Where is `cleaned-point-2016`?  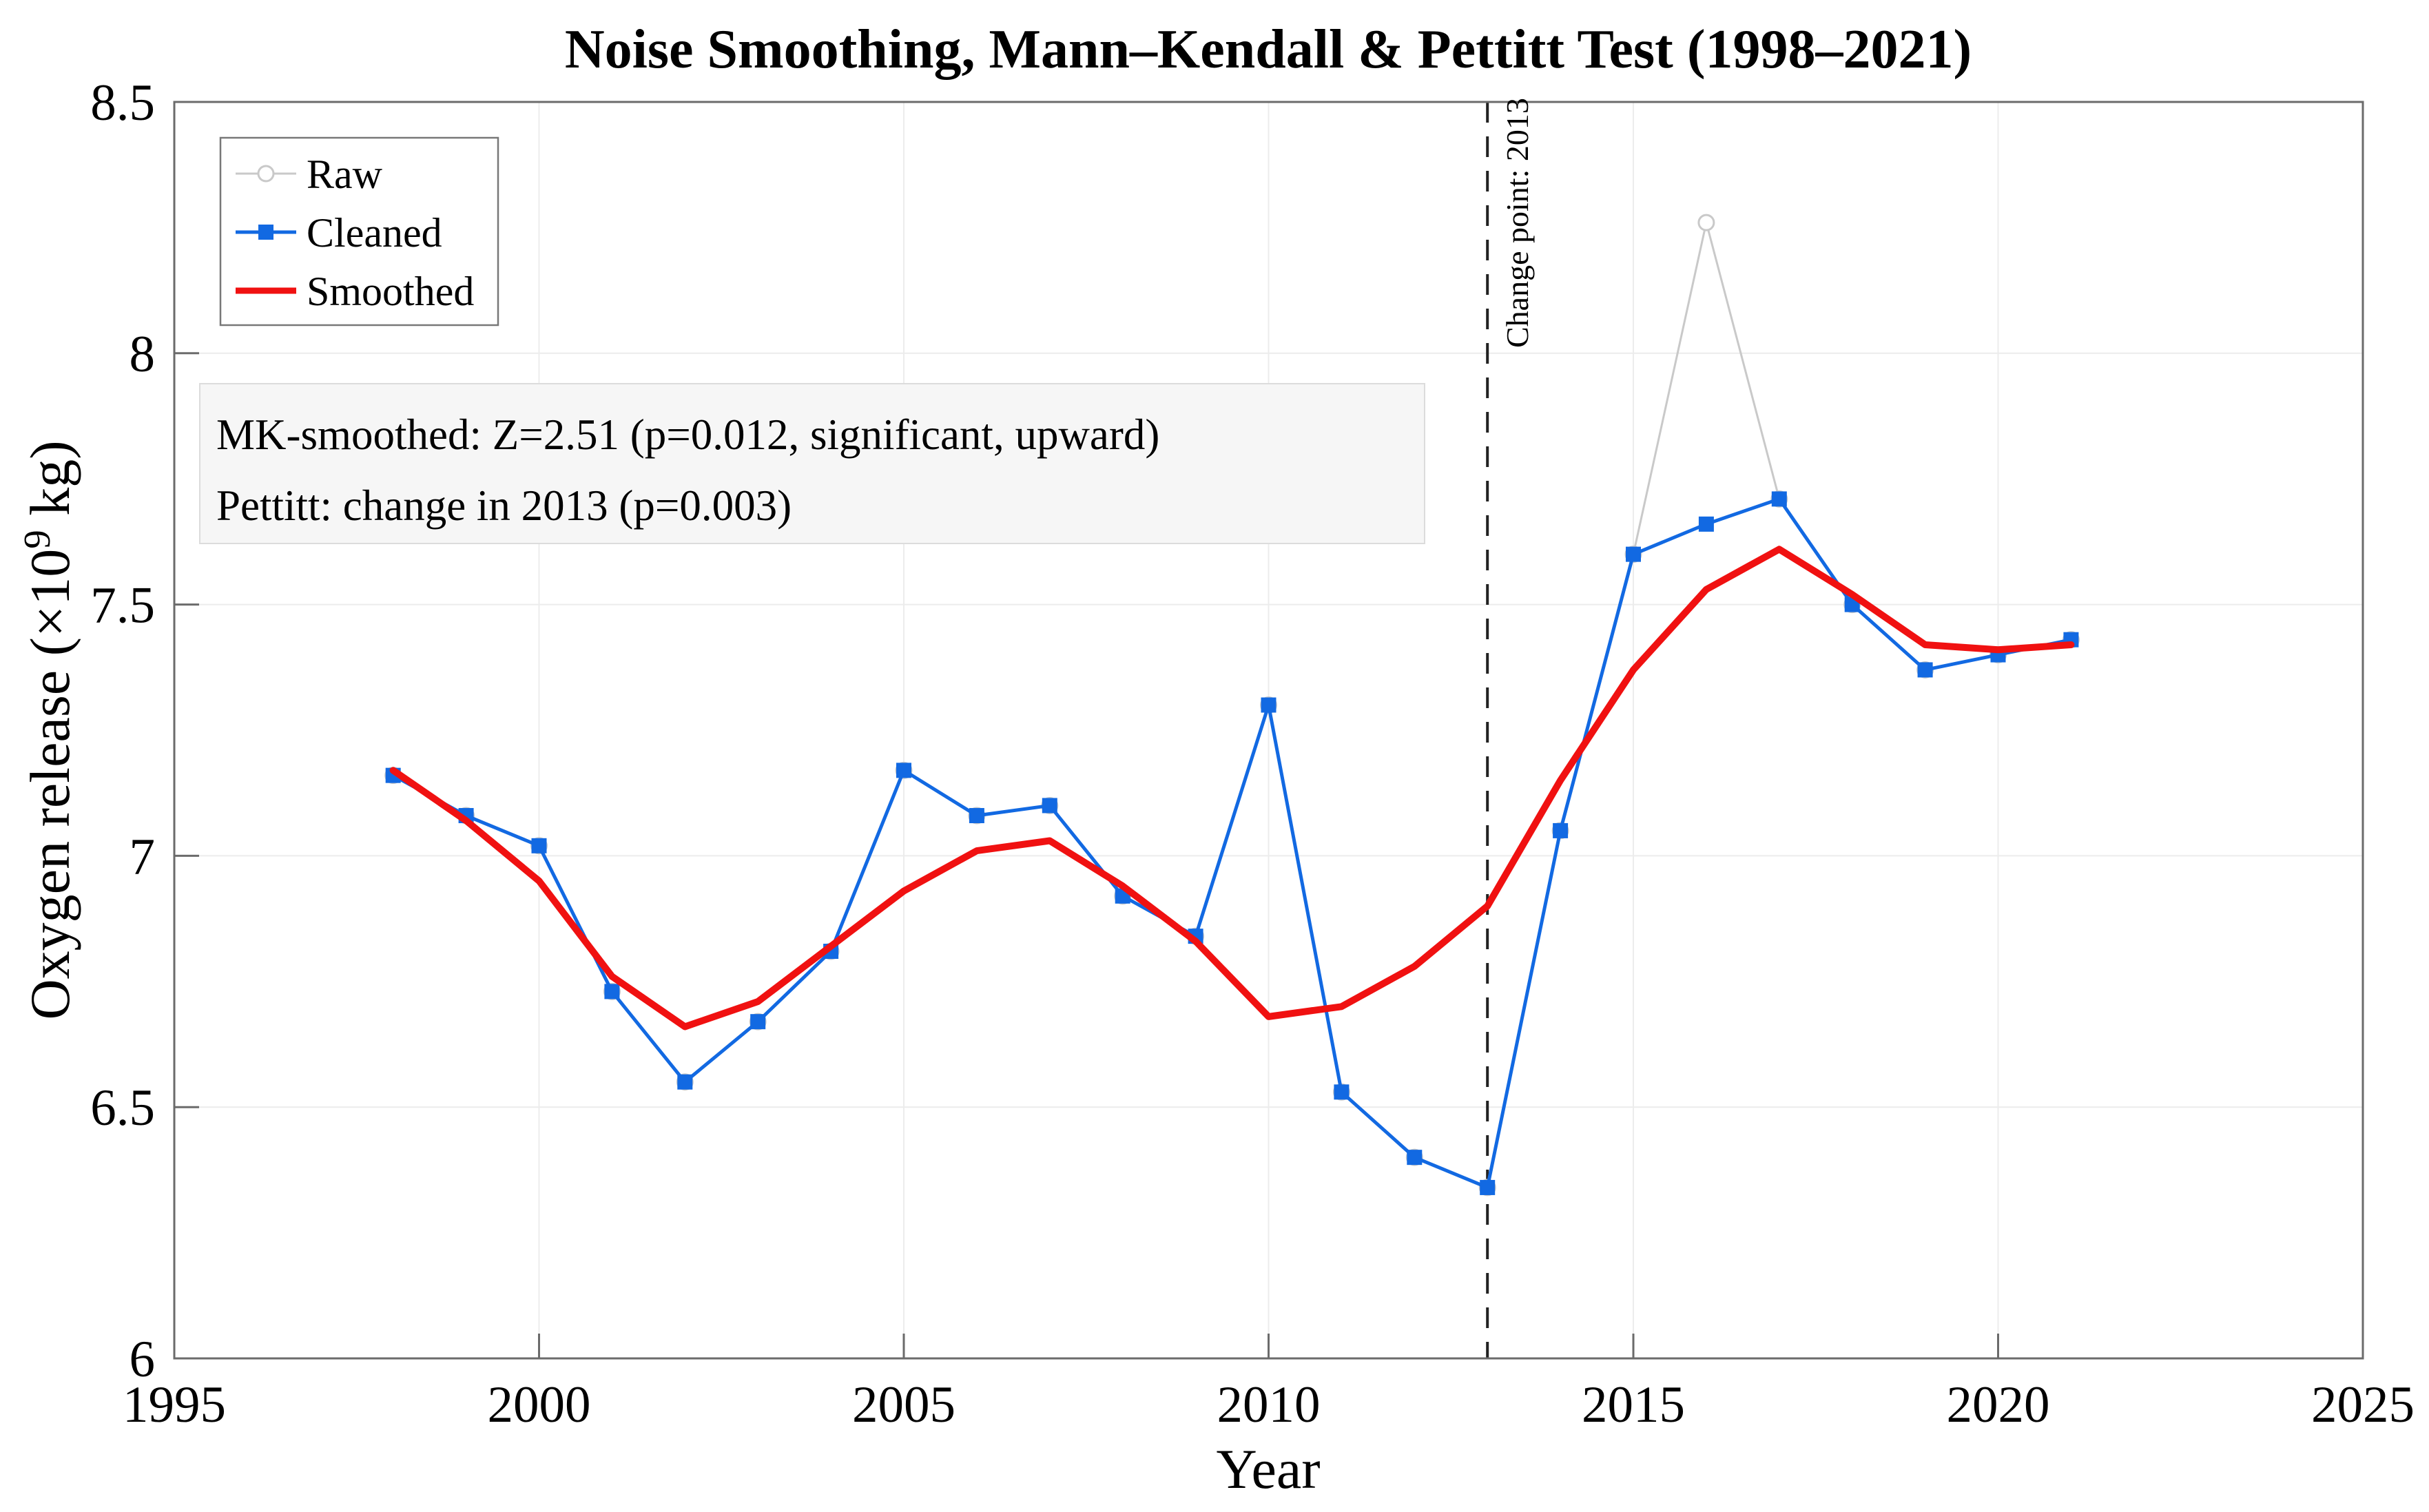
cleaned-point-2016 is located at coordinates (1706, 524).